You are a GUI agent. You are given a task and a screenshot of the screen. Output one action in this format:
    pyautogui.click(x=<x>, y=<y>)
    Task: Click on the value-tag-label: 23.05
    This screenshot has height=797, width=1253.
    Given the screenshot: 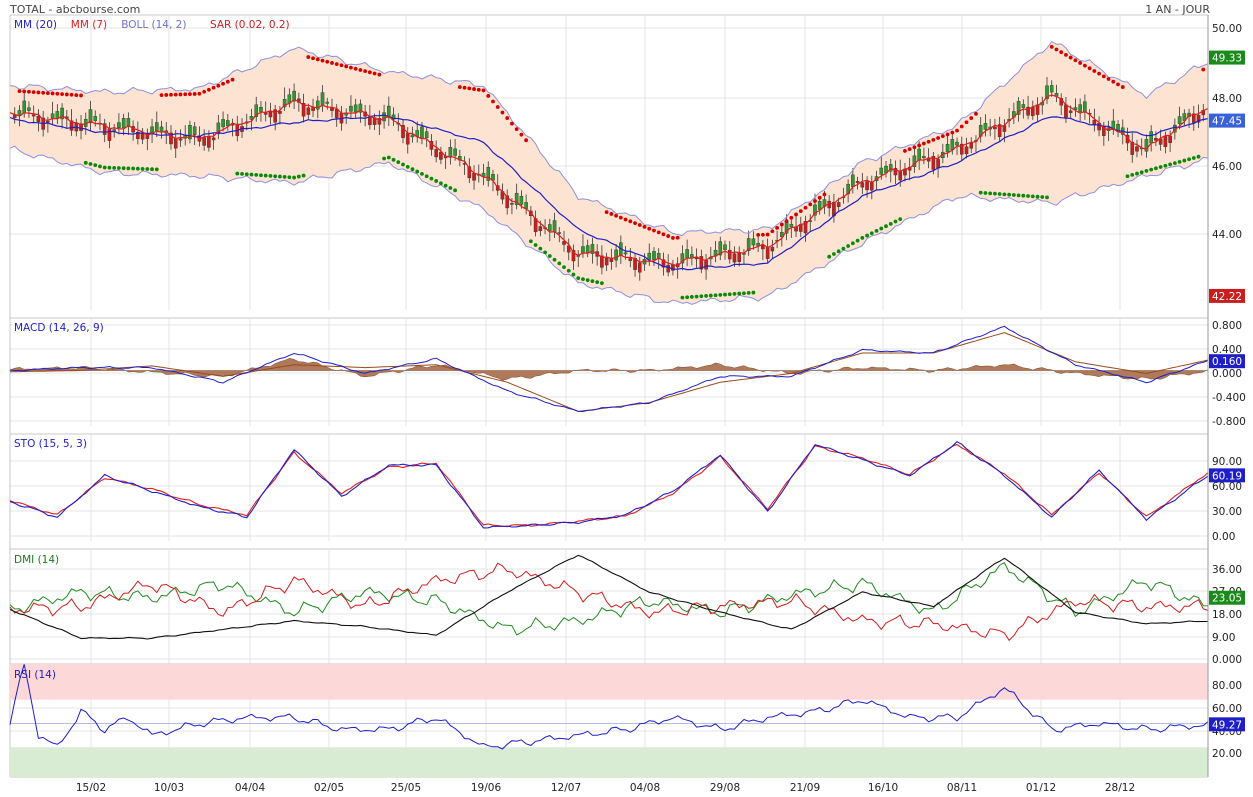 What is the action you would take?
    pyautogui.click(x=1227, y=599)
    